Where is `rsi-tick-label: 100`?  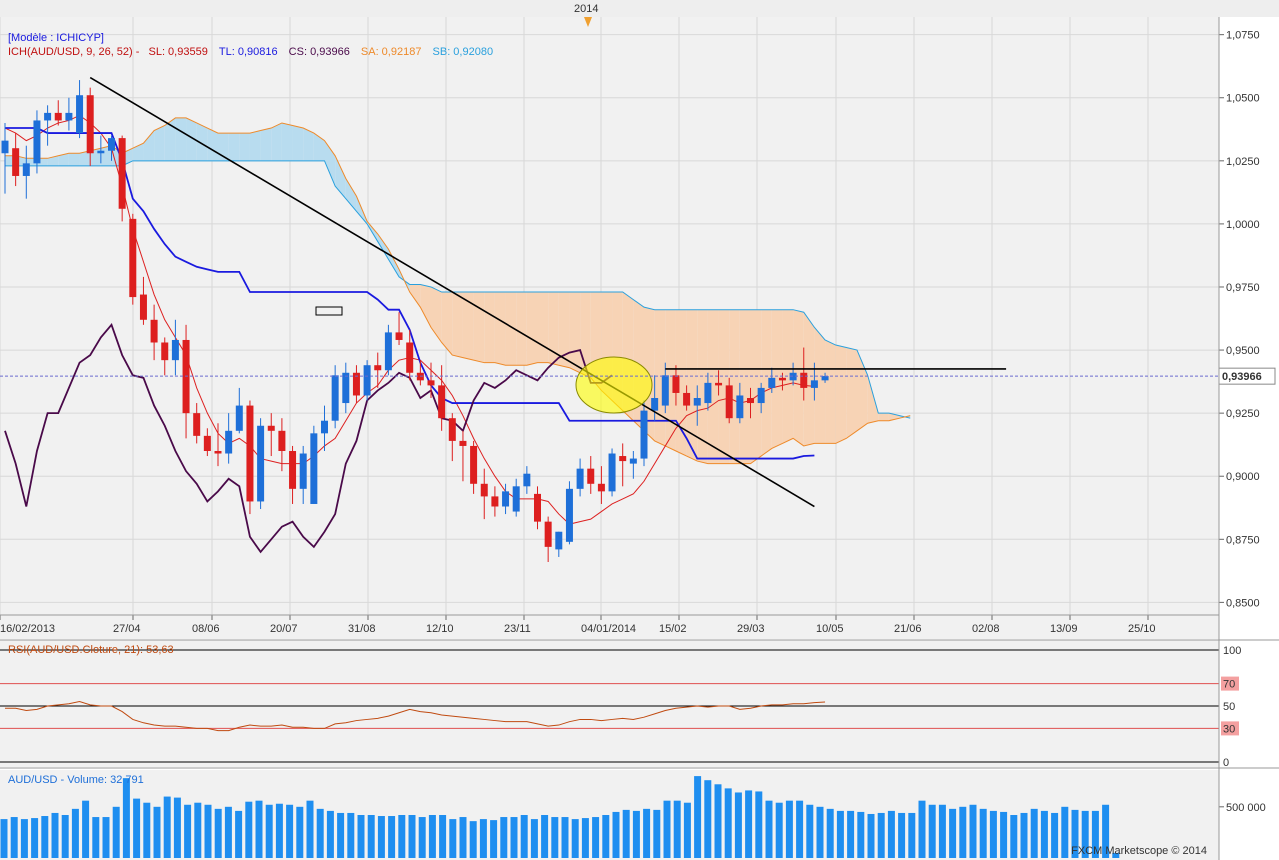
rsi-tick-label: 100 is located at coordinates (1232, 651).